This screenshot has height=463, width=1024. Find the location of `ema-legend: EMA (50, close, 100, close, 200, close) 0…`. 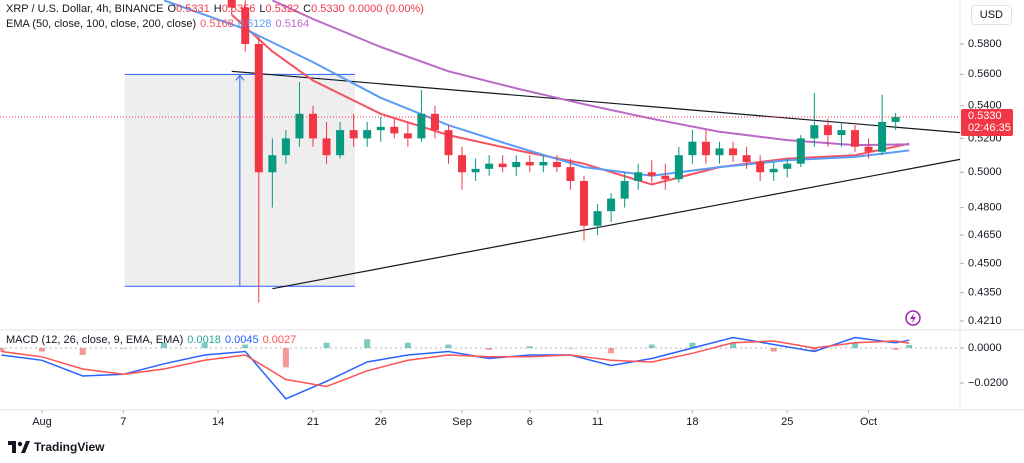

ema-legend: EMA (50, close, 100, close, 200, close) 0… is located at coordinates (159, 24).